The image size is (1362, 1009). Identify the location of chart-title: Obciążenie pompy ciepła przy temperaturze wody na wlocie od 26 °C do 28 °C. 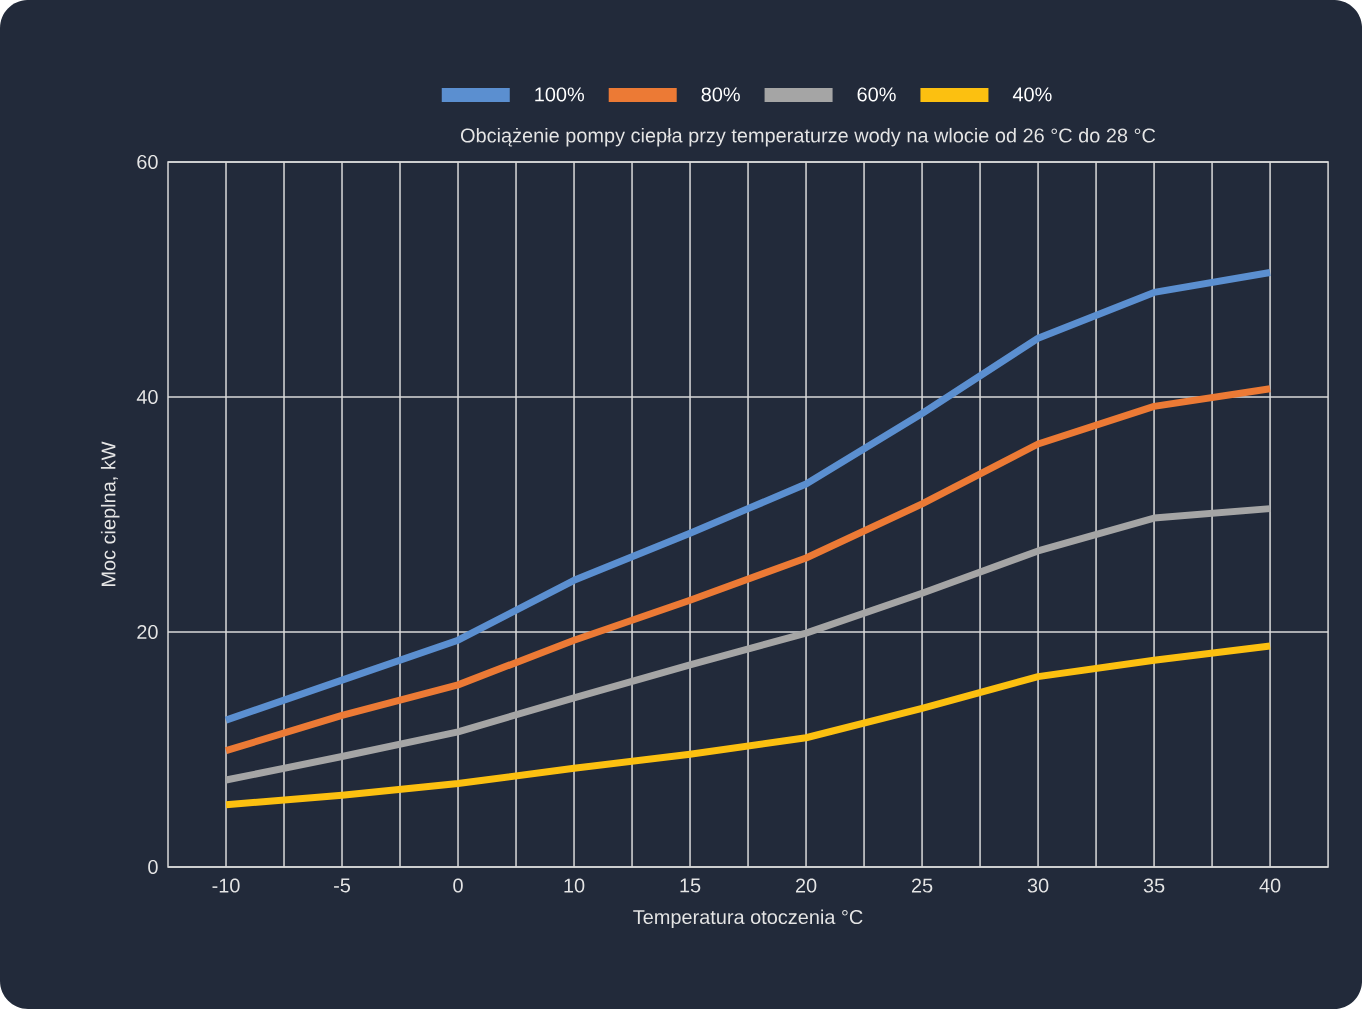
(808, 137).